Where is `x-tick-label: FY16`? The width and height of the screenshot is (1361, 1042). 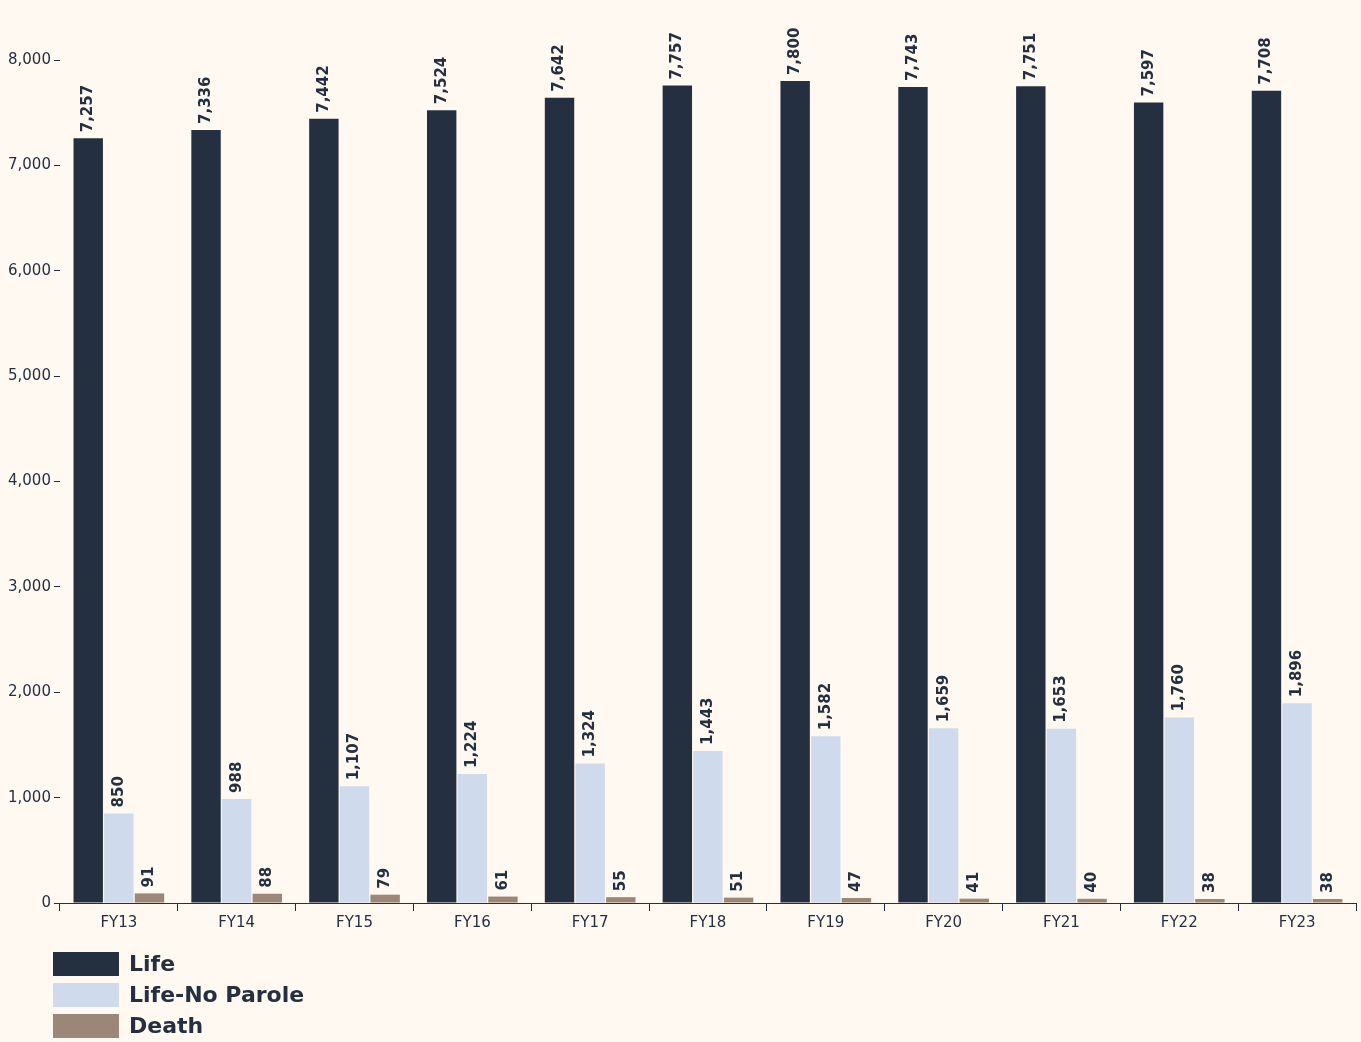 x-tick-label: FY16 is located at coordinates (472, 921).